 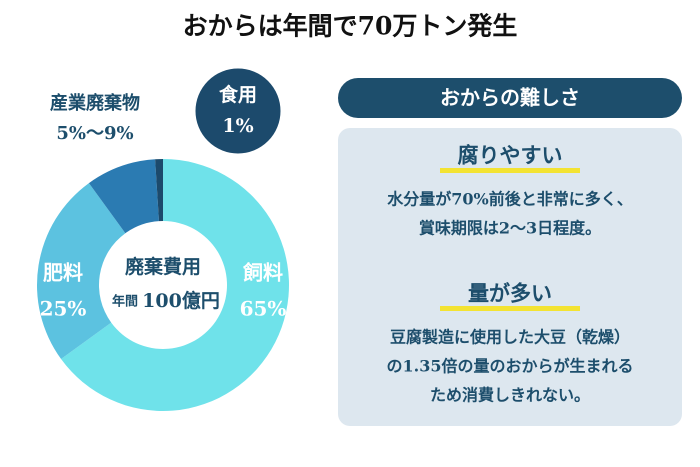 What do you see at coordinates (262, 273) in the screenshot?
I see `slice-label: 飼料` at bounding box center [262, 273].